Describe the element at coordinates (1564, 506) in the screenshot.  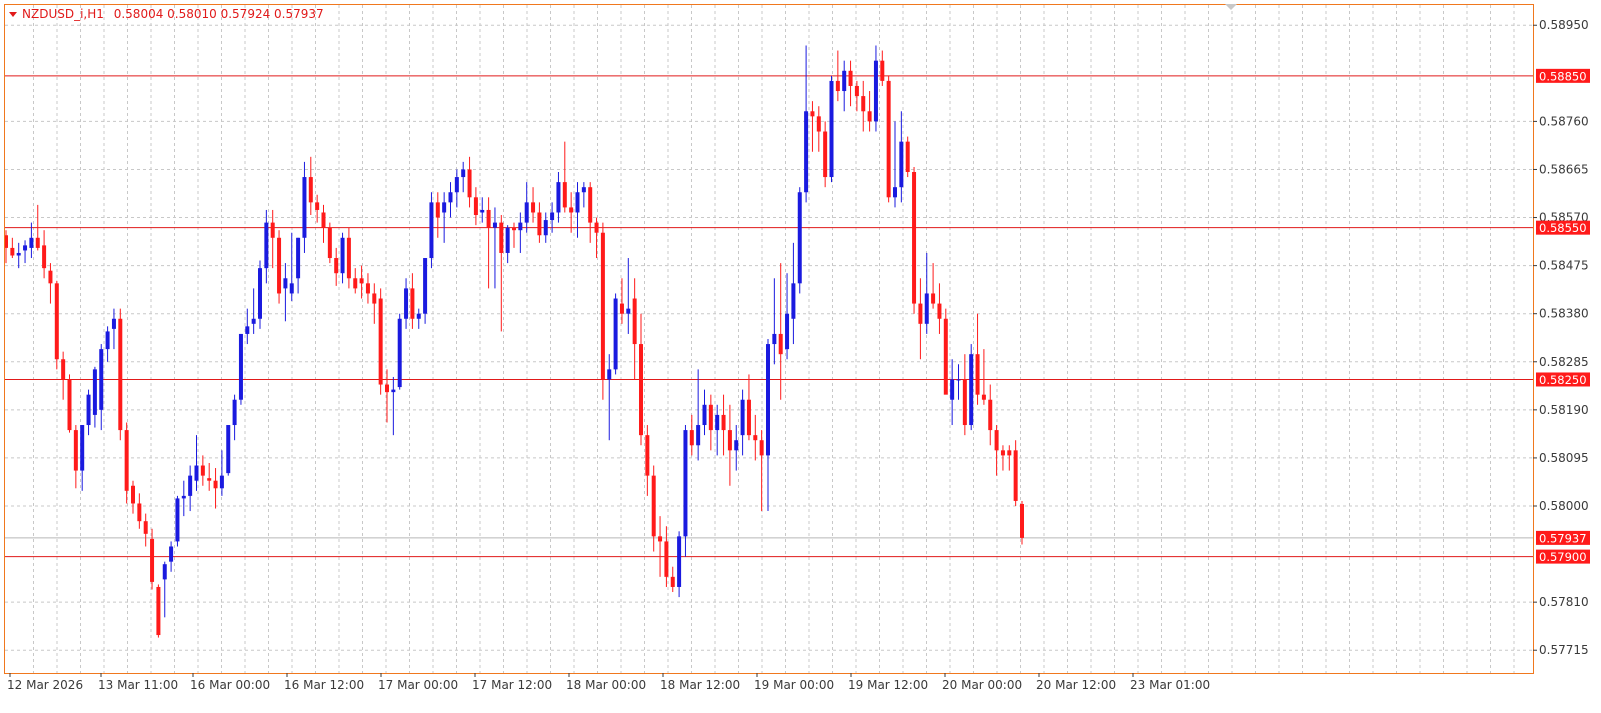
I see `price-tick-label: 0.58000` at that location.